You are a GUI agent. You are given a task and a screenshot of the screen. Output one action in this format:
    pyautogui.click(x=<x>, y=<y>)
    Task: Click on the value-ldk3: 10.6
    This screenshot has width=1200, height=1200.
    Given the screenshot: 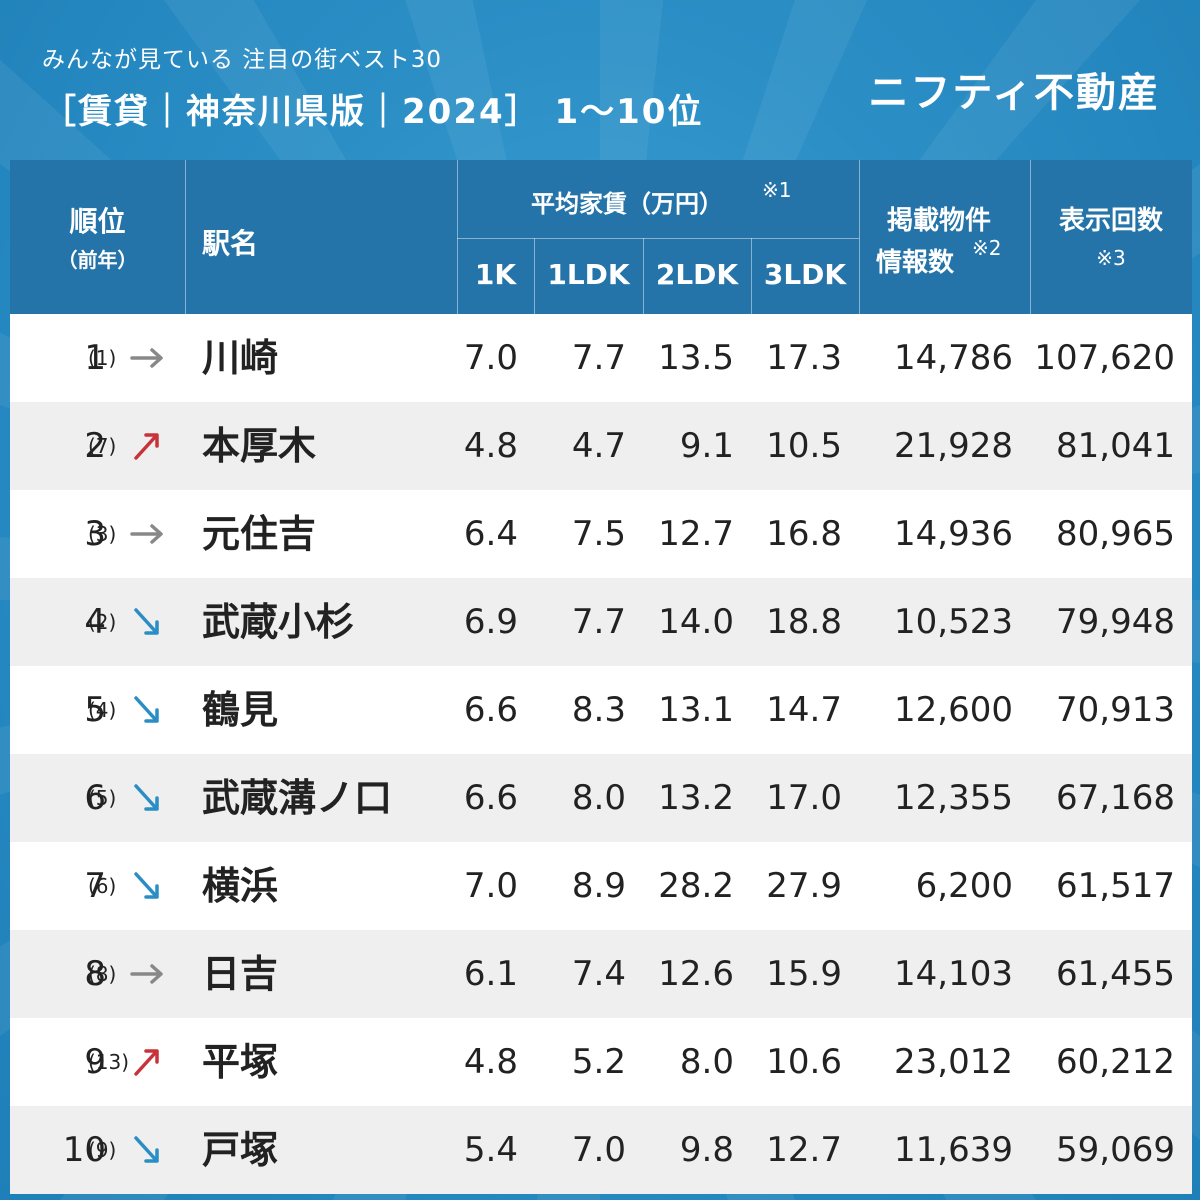 What is the action you would take?
    pyautogui.click(x=804, y=1062)
    